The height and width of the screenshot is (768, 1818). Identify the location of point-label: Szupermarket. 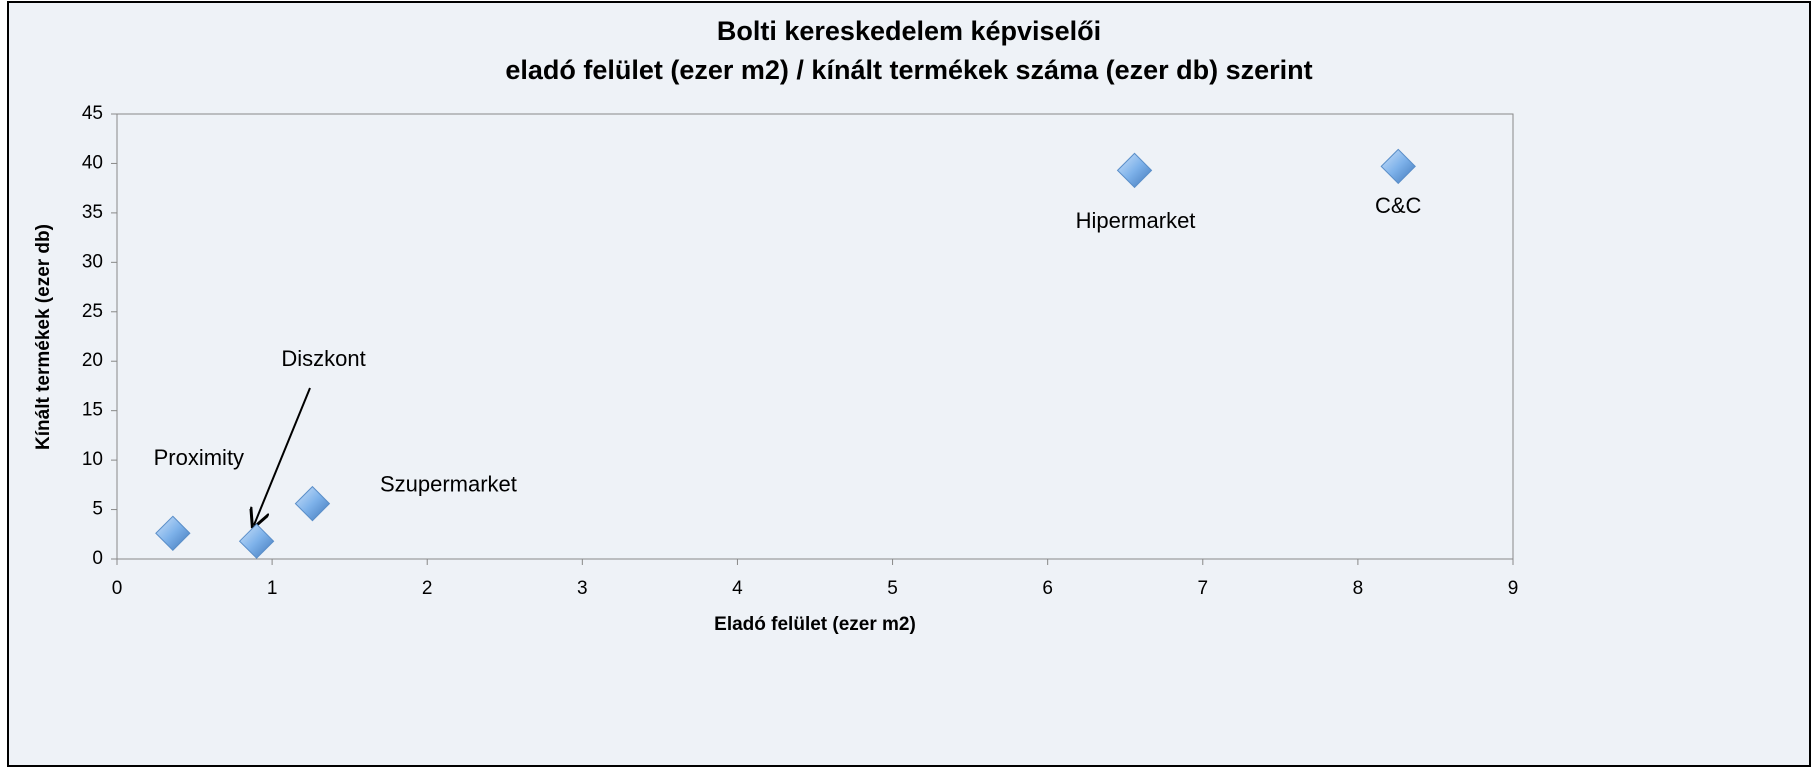
(448, 483).